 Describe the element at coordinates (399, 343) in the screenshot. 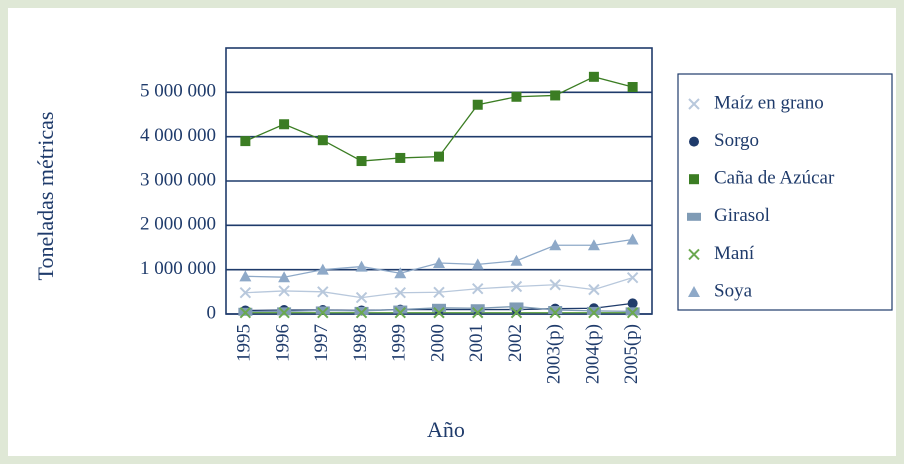

I see `x-tick-label: 1999` at that location.